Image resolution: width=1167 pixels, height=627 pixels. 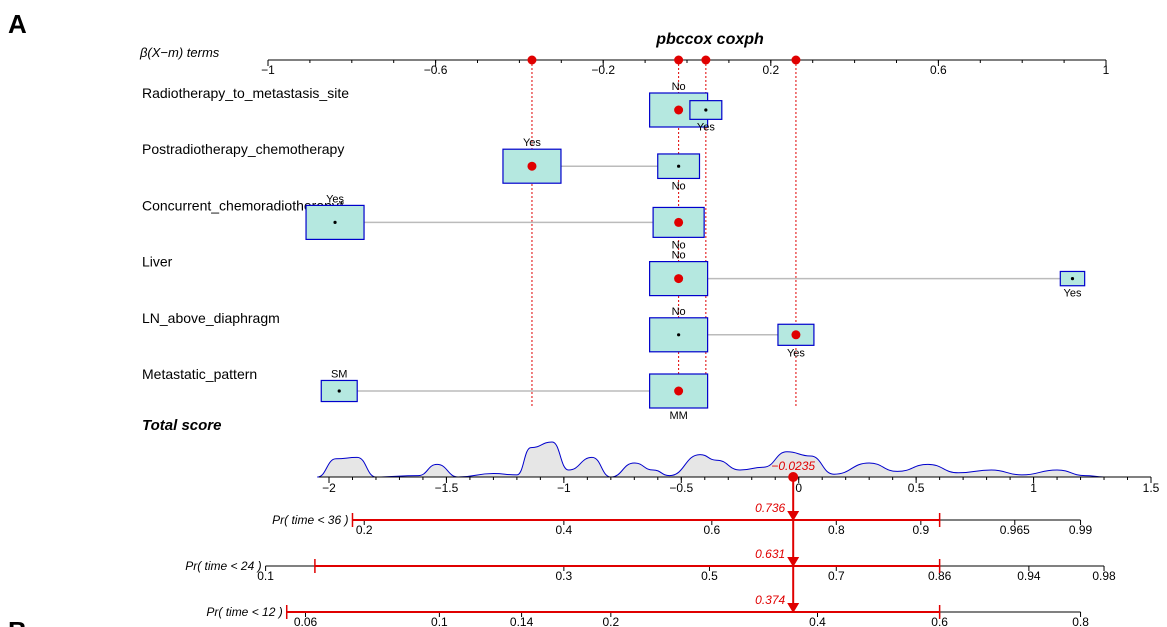 What do you see at coordinates (711, 459) in the screenshot?
I see `score-density-curve` at bounding box center [711, 459].